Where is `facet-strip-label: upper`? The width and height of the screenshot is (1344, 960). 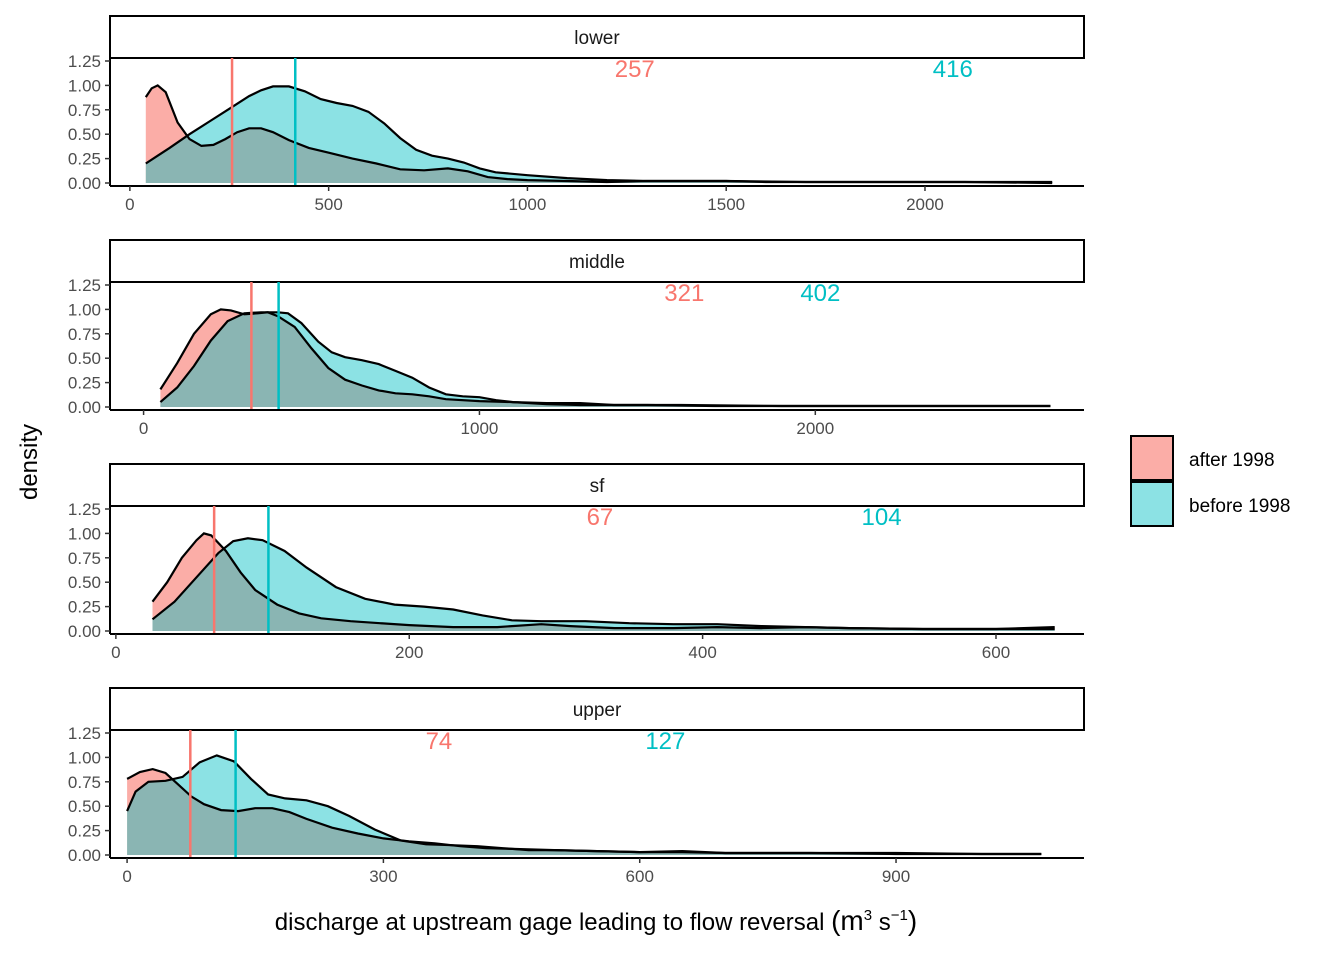
facet-strip-label: upper is located at coordinates (597, 710).